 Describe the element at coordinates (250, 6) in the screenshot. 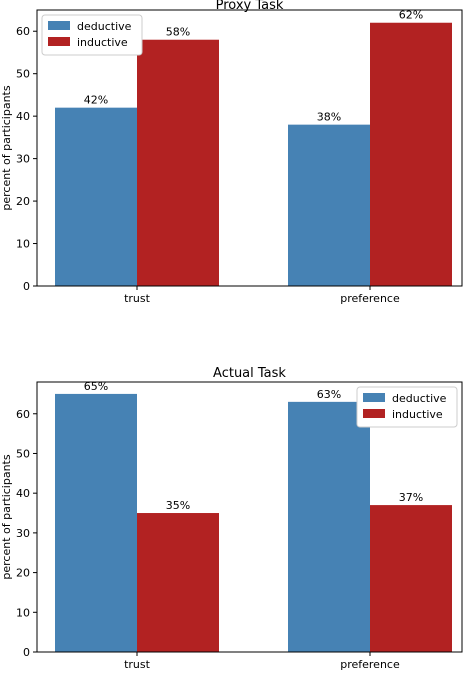

I see `chart-title: Proxy Task` at that location.